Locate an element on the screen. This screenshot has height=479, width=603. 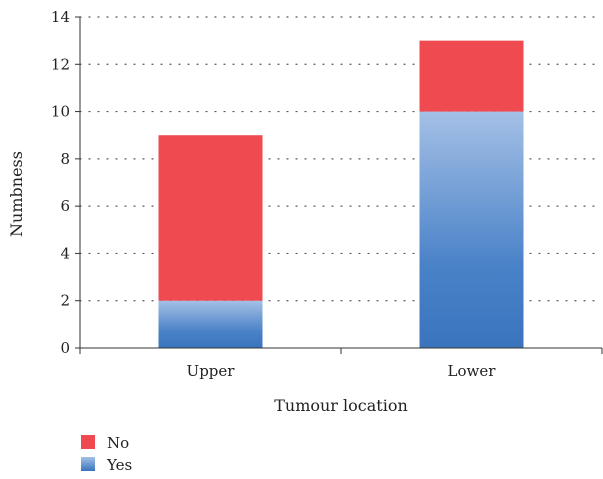
legend-label-yes: Yes is located at coordinates (119, 465).